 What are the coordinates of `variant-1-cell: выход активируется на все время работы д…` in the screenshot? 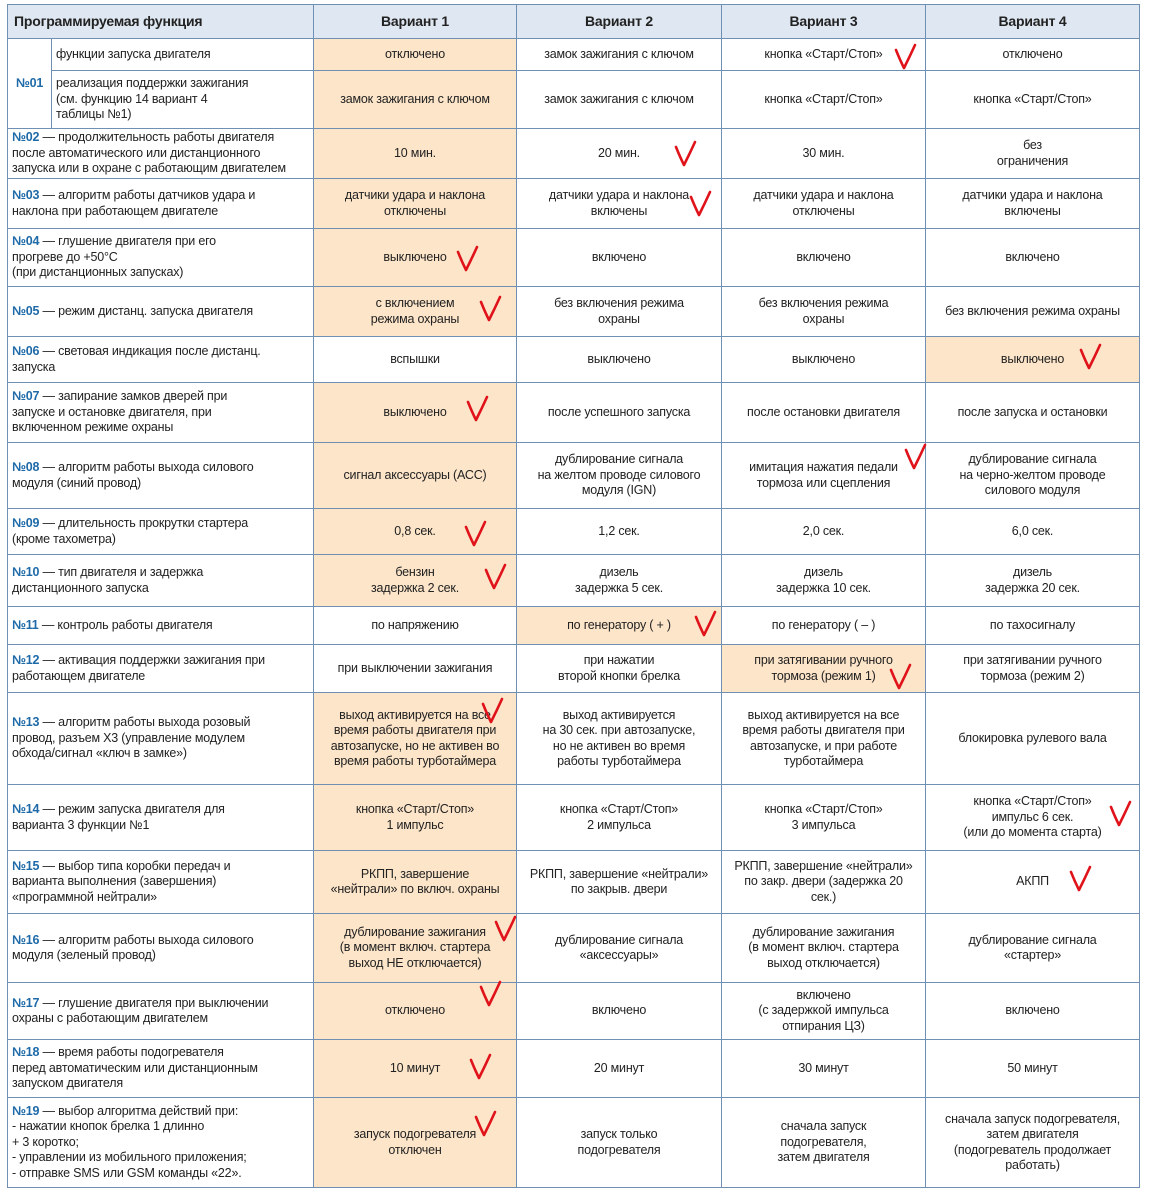 It's located at (415, 738).